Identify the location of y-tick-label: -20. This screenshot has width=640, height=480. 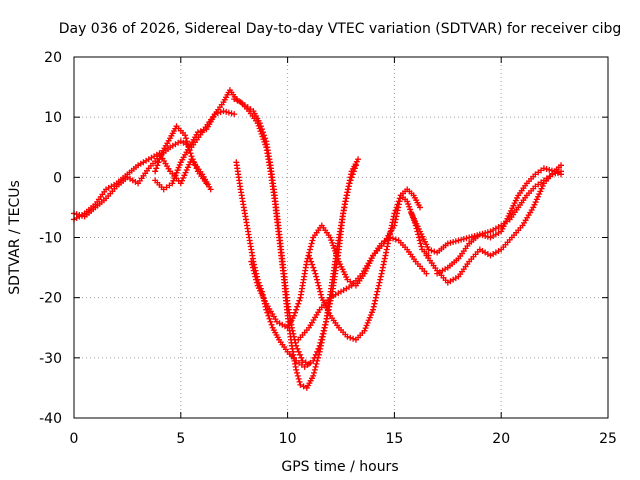
(50, 299).